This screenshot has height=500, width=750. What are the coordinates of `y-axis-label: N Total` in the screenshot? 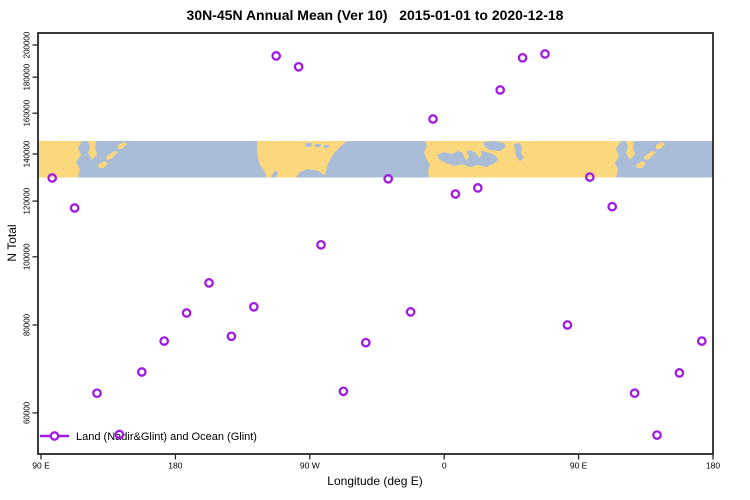 It's located at (12, 243).